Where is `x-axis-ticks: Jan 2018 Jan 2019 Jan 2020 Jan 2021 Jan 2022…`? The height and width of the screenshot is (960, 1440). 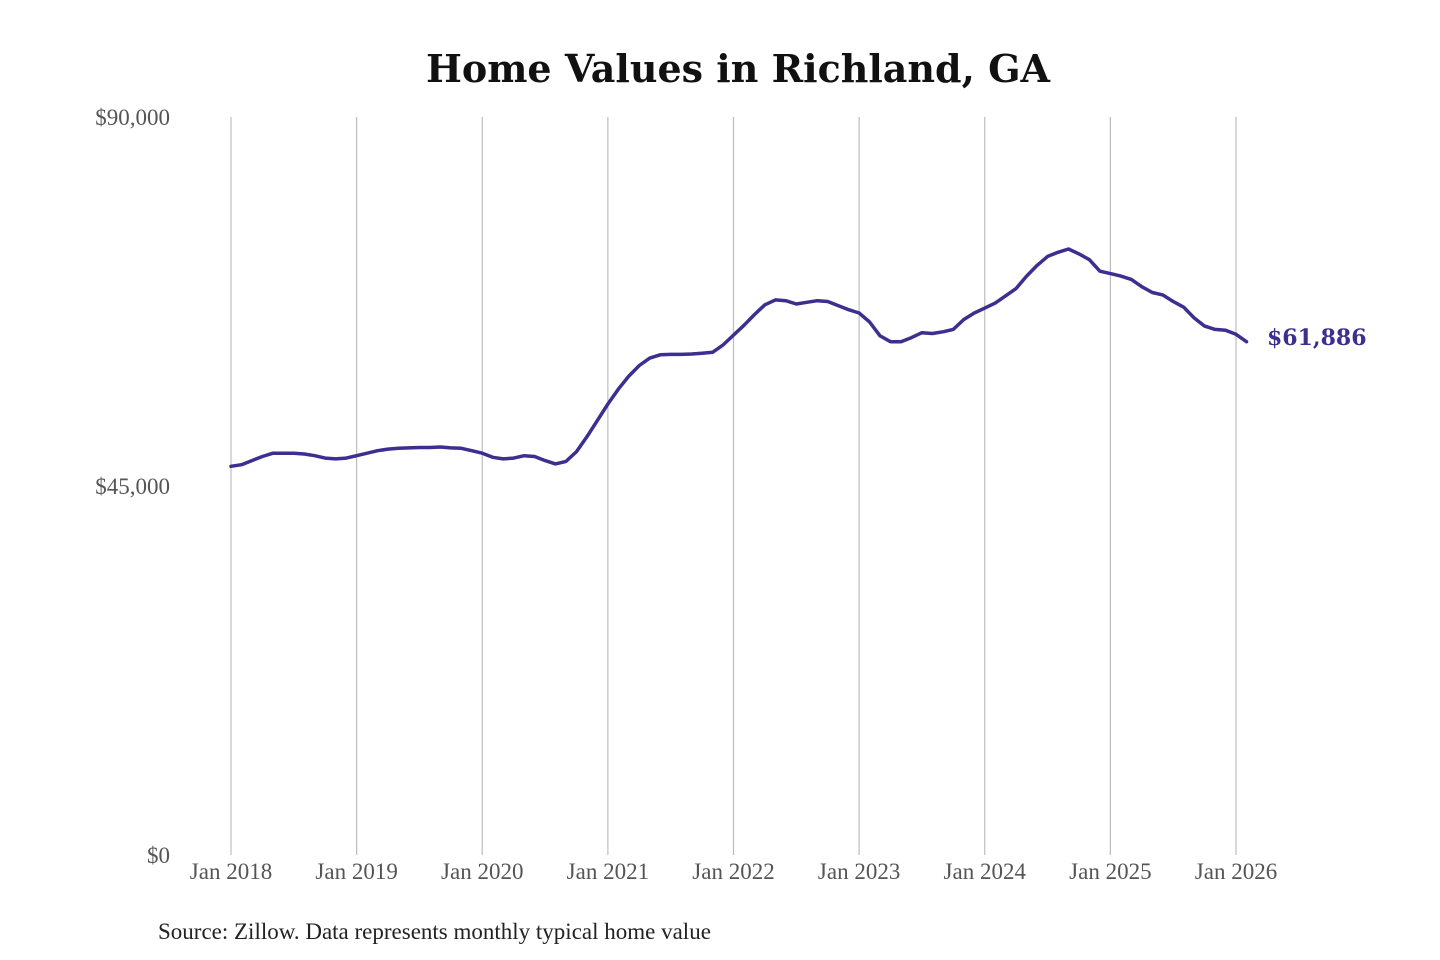
x-axis-ticks: Jan 2018 Jan 2019 Jan 2020 Jan 2021 Jan 2022… is located at coordinates (733, 871).